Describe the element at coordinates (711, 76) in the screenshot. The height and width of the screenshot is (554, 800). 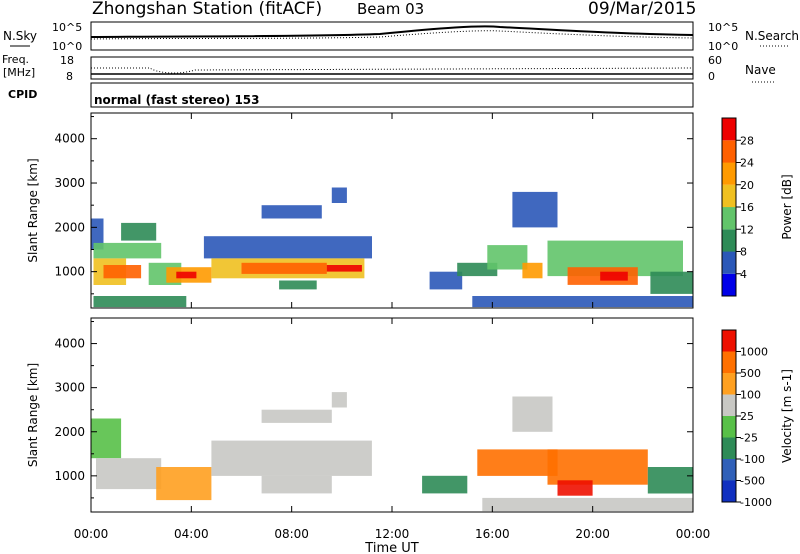
I see `nave-tick-low: 0` at that location.